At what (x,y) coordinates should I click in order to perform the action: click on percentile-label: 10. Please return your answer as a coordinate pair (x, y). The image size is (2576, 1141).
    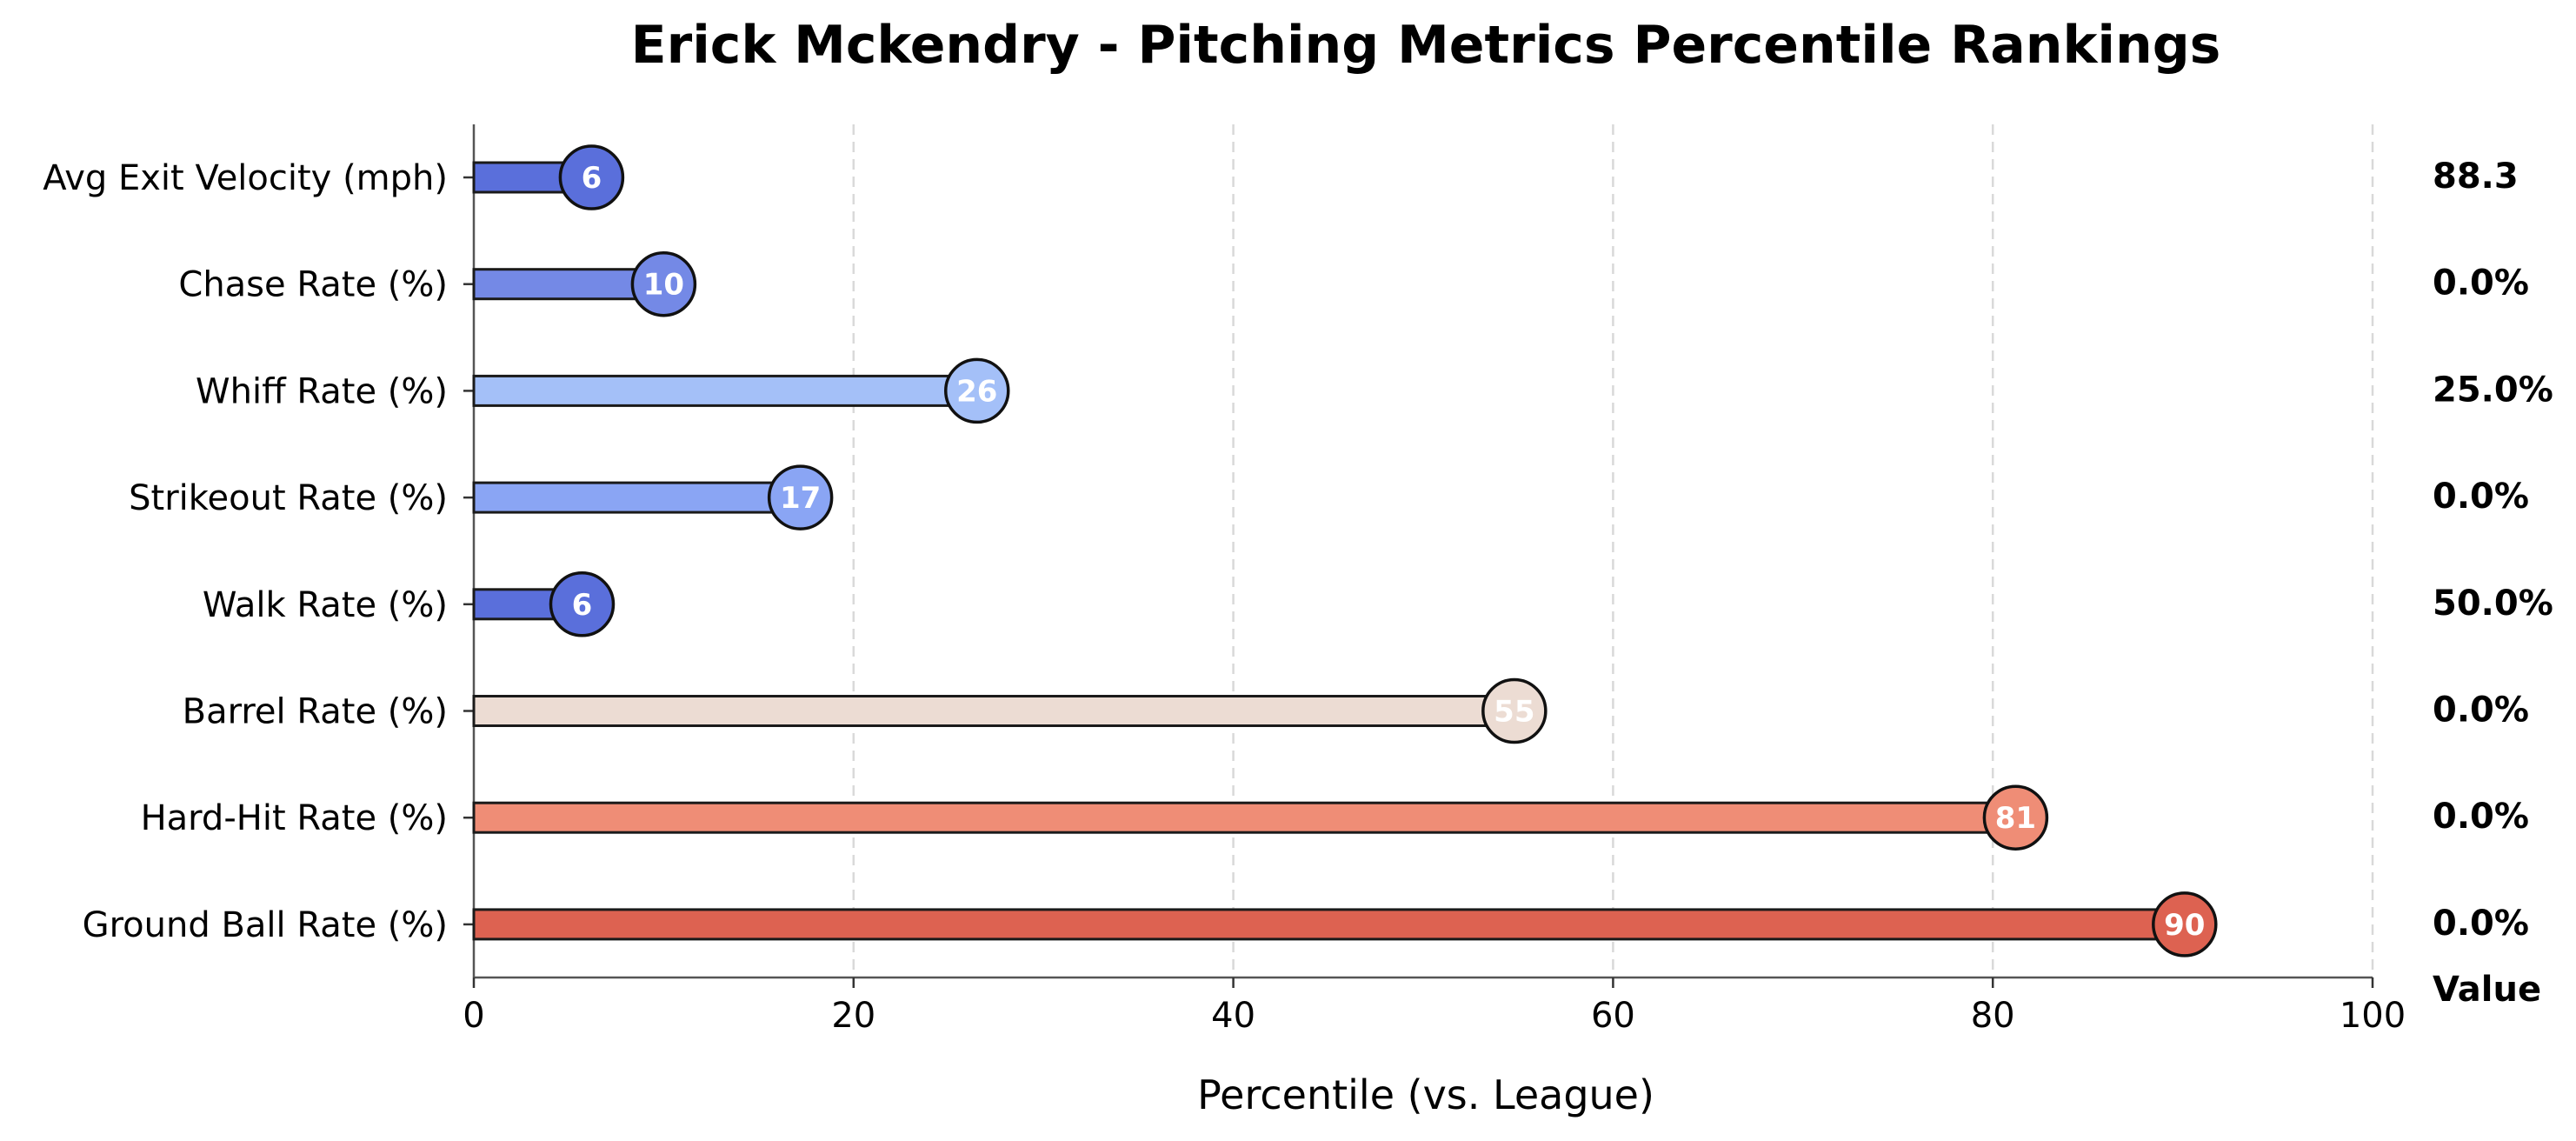
    Looking at the image, I should click on (663, 285).